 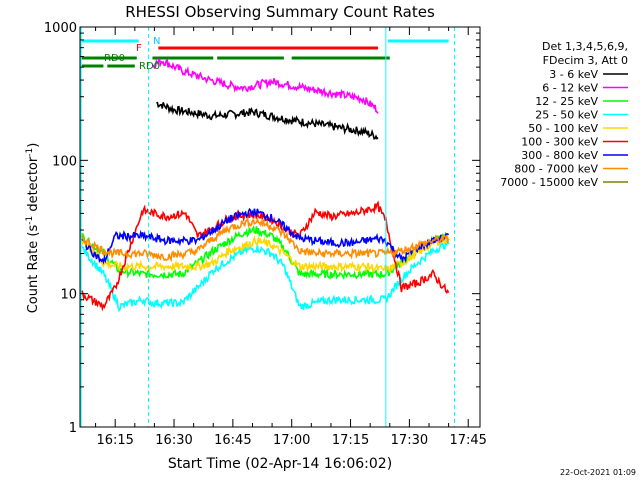 What do you see at coordinates (156, 41) in the screenshot?
I see `annotation-n: N` at bounding box center [156, 41].